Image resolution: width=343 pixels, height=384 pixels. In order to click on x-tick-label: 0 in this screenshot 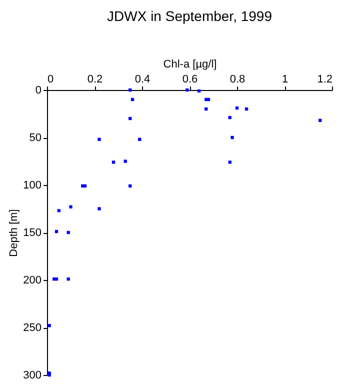, I will do `click(51, 80)`.